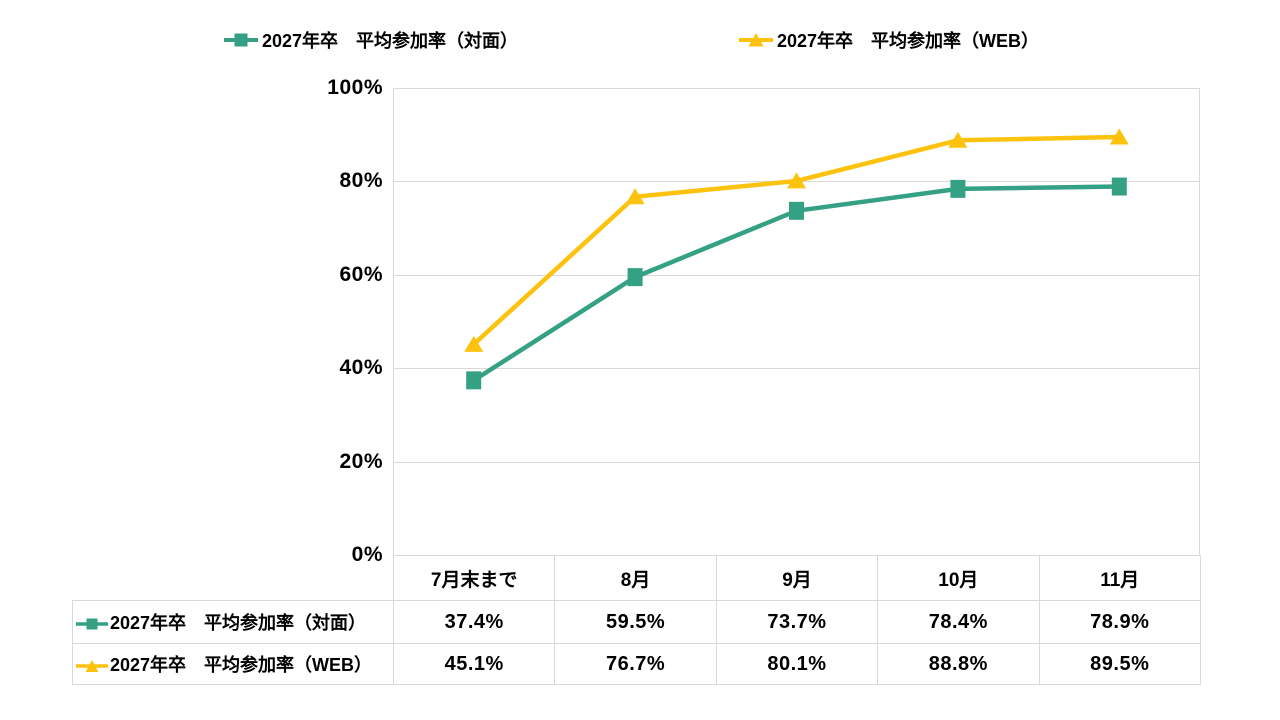 This screenshot has width=1280, height=720. What do you see at coordinates (797, 578) in the screenshot?
I see `x-axis-label: 9月` at bounding box center [797, 578].